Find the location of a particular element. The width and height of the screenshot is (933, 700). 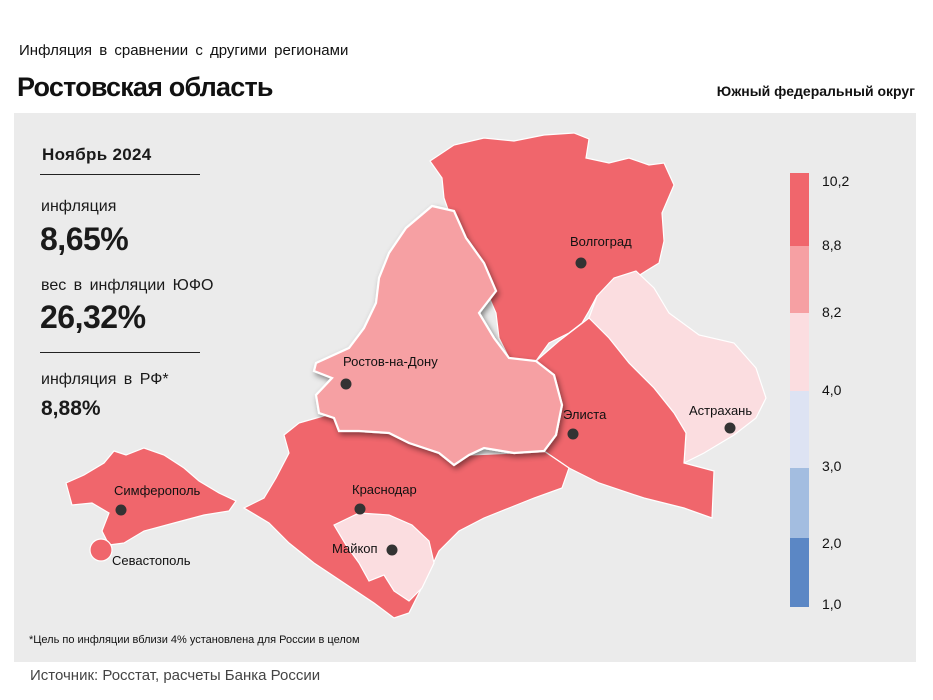

page-title: Ростовская область is located at coordinates (145, 87).